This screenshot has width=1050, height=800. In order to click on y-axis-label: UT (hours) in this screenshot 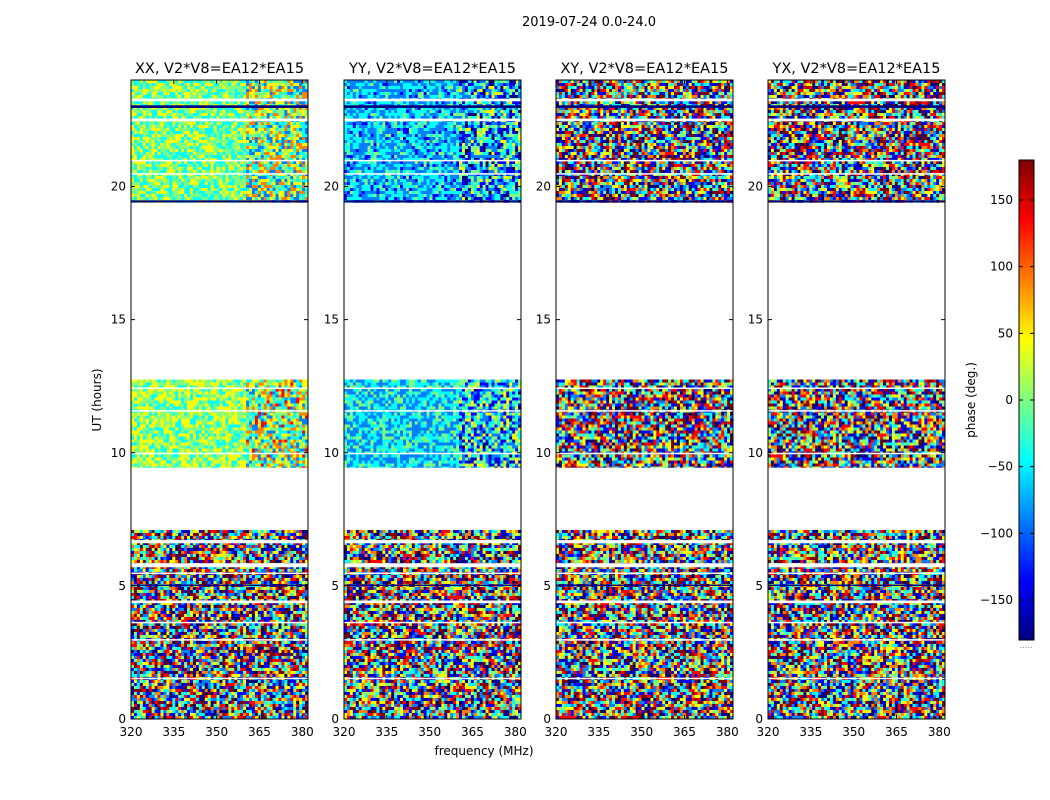, I will do `click(97, 399)`.